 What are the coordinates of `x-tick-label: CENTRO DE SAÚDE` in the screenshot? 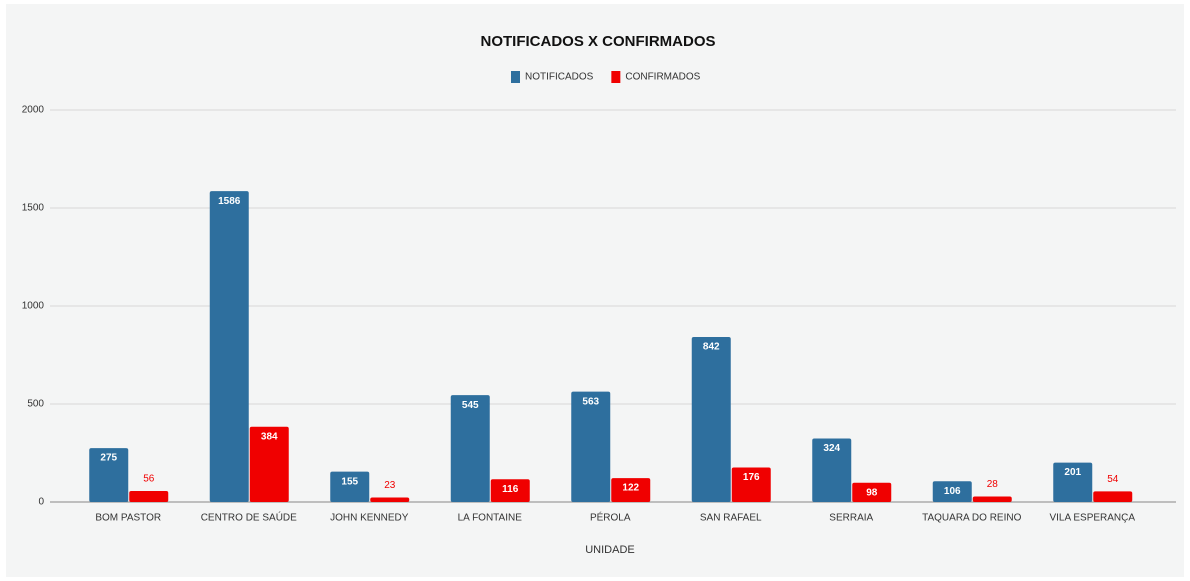 It's located at (249, 517).